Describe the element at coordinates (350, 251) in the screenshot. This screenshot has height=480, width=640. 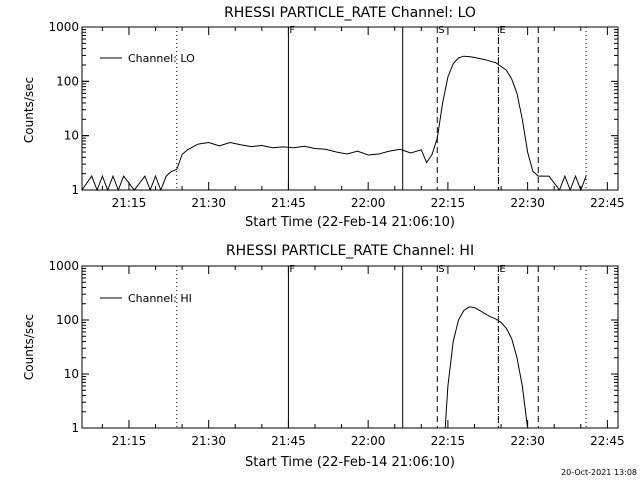
I see `chart-title: RHESSI PARTICLE_RATE Channel: HI` at that location.